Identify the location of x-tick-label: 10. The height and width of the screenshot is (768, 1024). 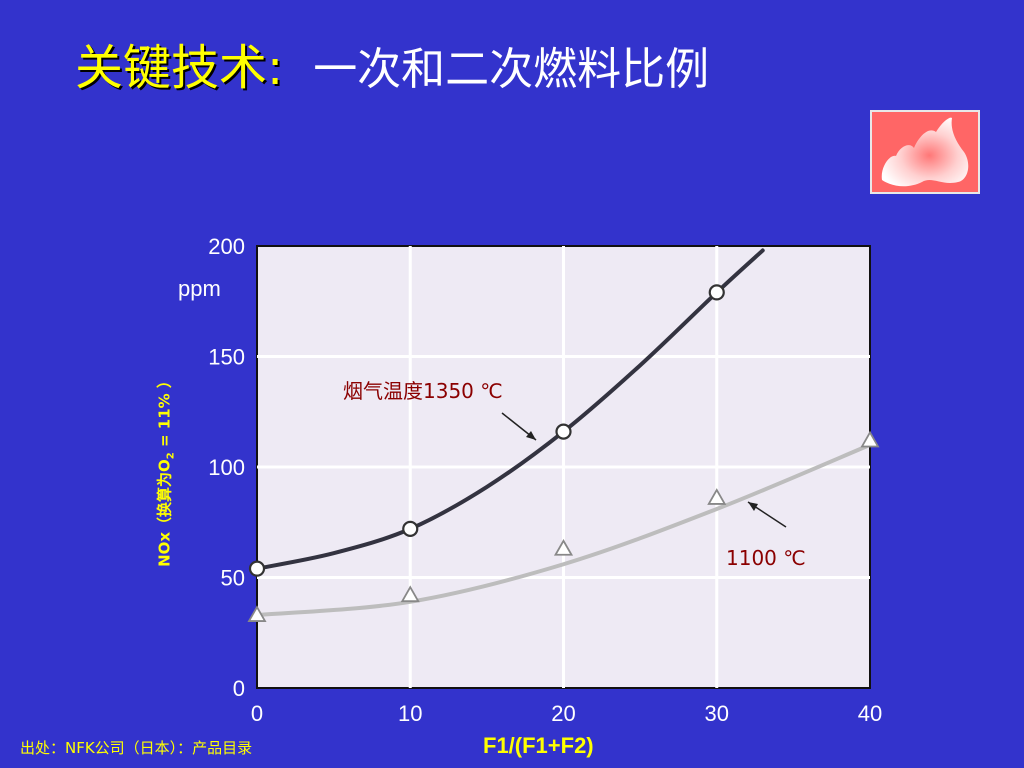
(410, 713).